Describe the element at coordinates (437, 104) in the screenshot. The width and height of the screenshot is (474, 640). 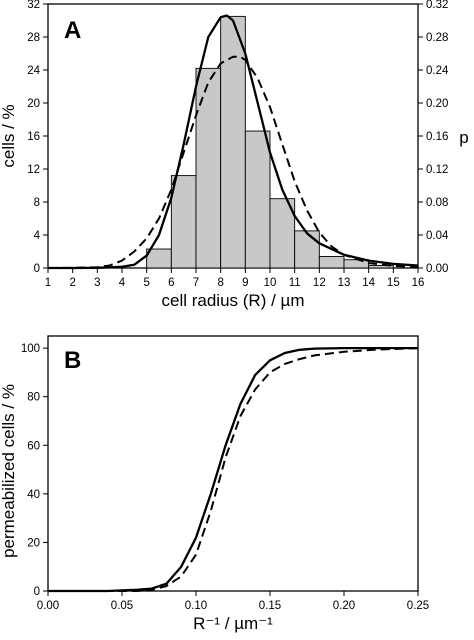
I see `panel-a-y2-tick-label-5: 0.20` at that location.